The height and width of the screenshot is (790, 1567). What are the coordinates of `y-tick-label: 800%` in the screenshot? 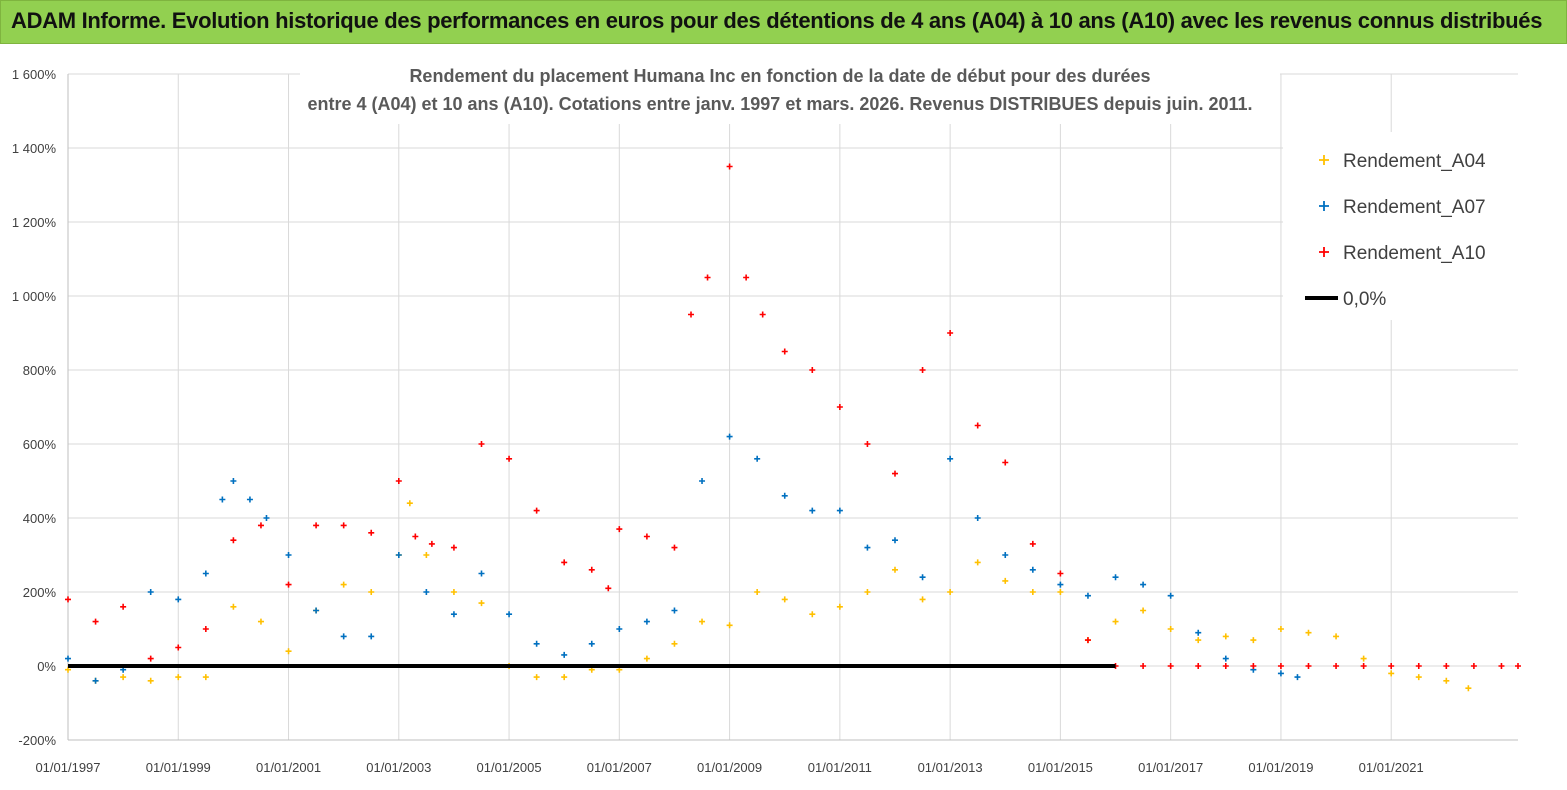 It's located at (40, 370).